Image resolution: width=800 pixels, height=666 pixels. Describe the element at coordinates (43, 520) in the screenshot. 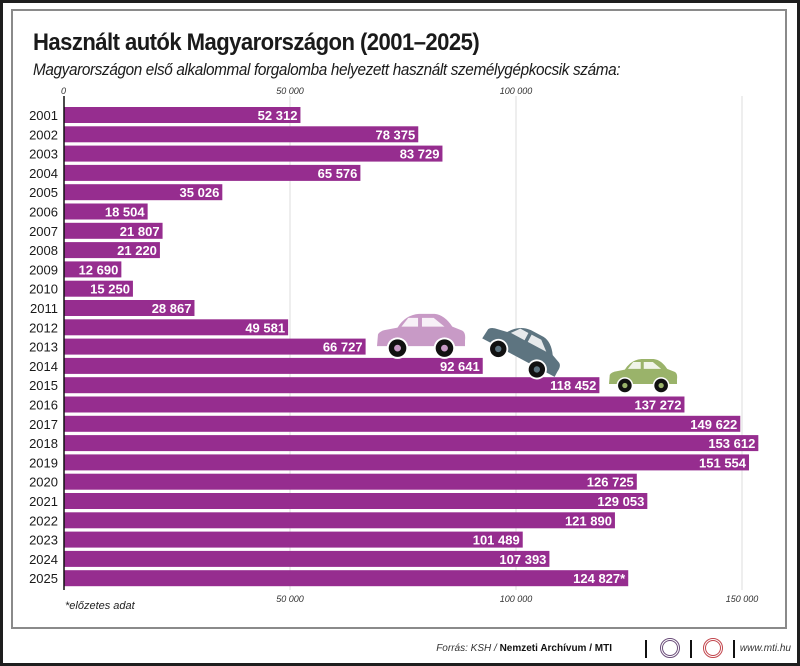

I see `y-tick-label: 2022` at that location.